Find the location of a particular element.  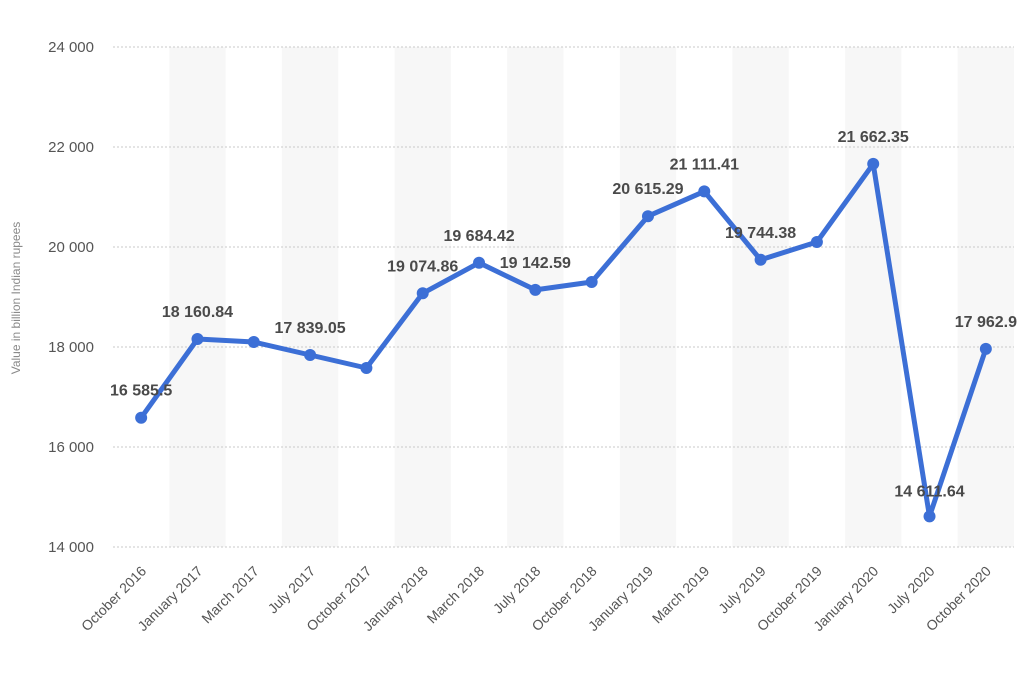

y-axis-ticks: 14 000 16 000 18 000 20 000 22 000 24 000 is located at coordinates (71, 297).